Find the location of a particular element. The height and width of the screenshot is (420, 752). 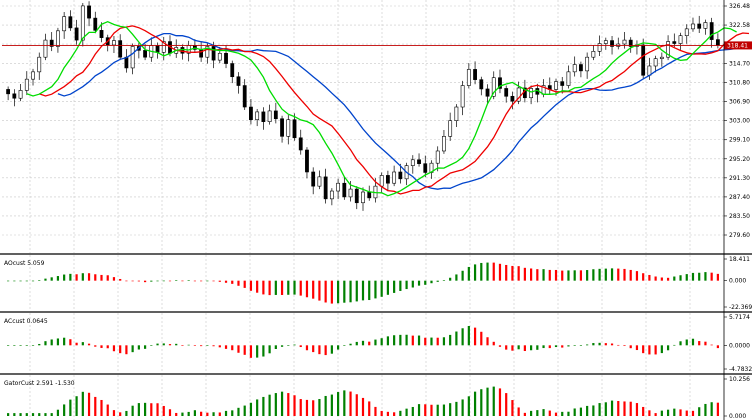

y-tick-label: 310.80 is located at coordinates (739, 83).